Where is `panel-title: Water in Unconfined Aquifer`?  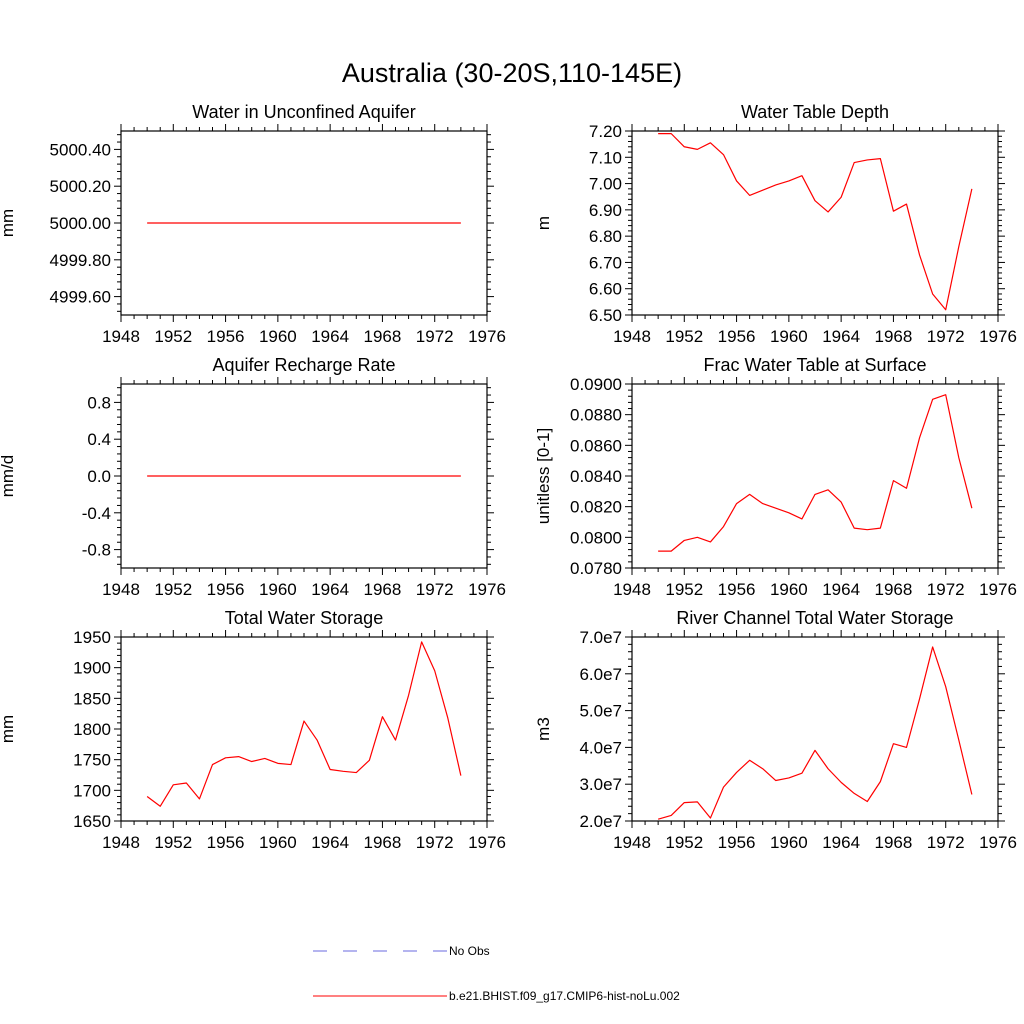
panel-title: Water in Unconfined Aquifer is located at coordinates (303, 112).